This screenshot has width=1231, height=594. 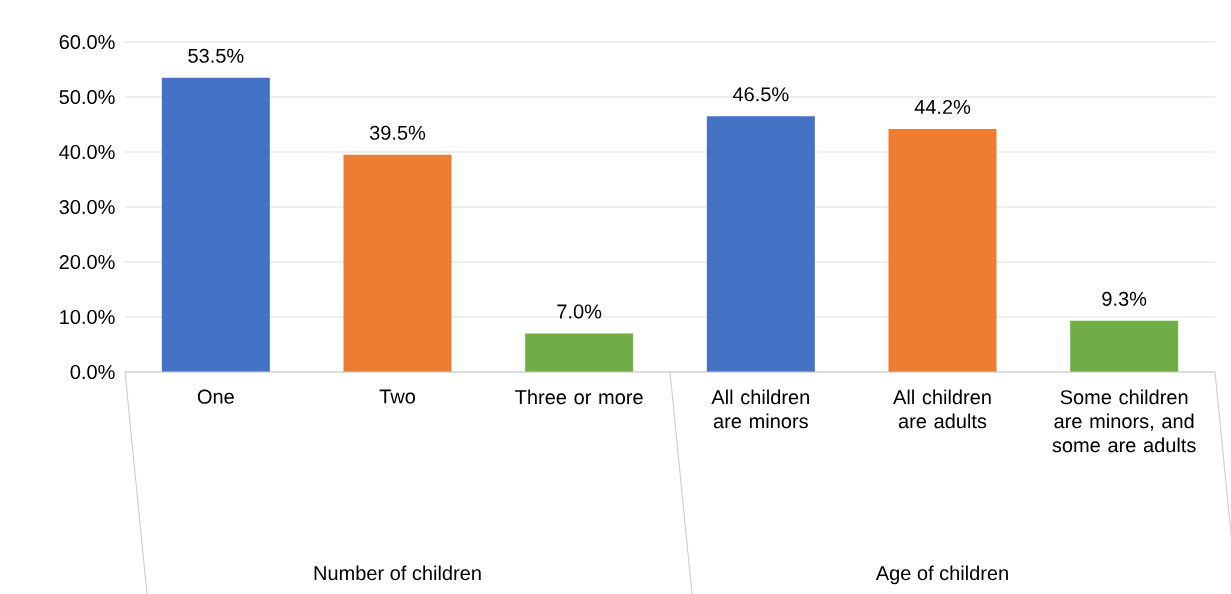 What do you see at coordinates (216, 55) in the screenshot?
I see `data-label: 53.5%` at bounding box center [216, 55].